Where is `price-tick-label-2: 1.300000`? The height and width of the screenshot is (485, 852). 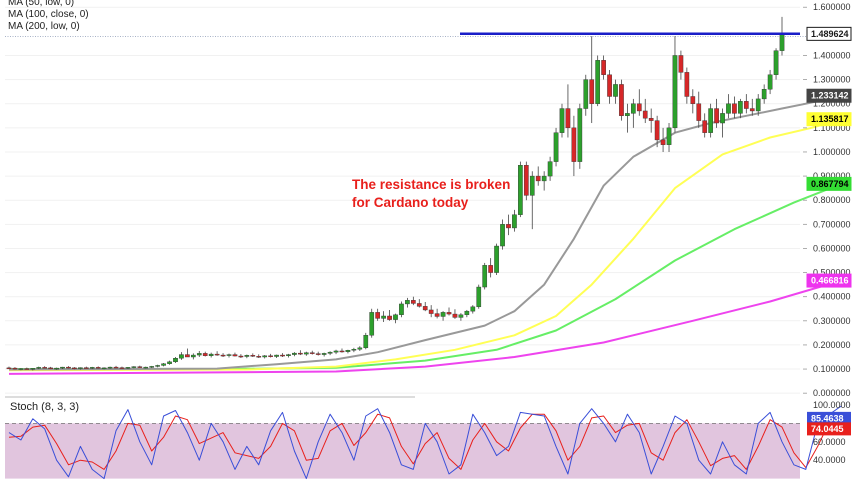 price-tick-label-2: 1.300000 is located at coordinates (832, 80).